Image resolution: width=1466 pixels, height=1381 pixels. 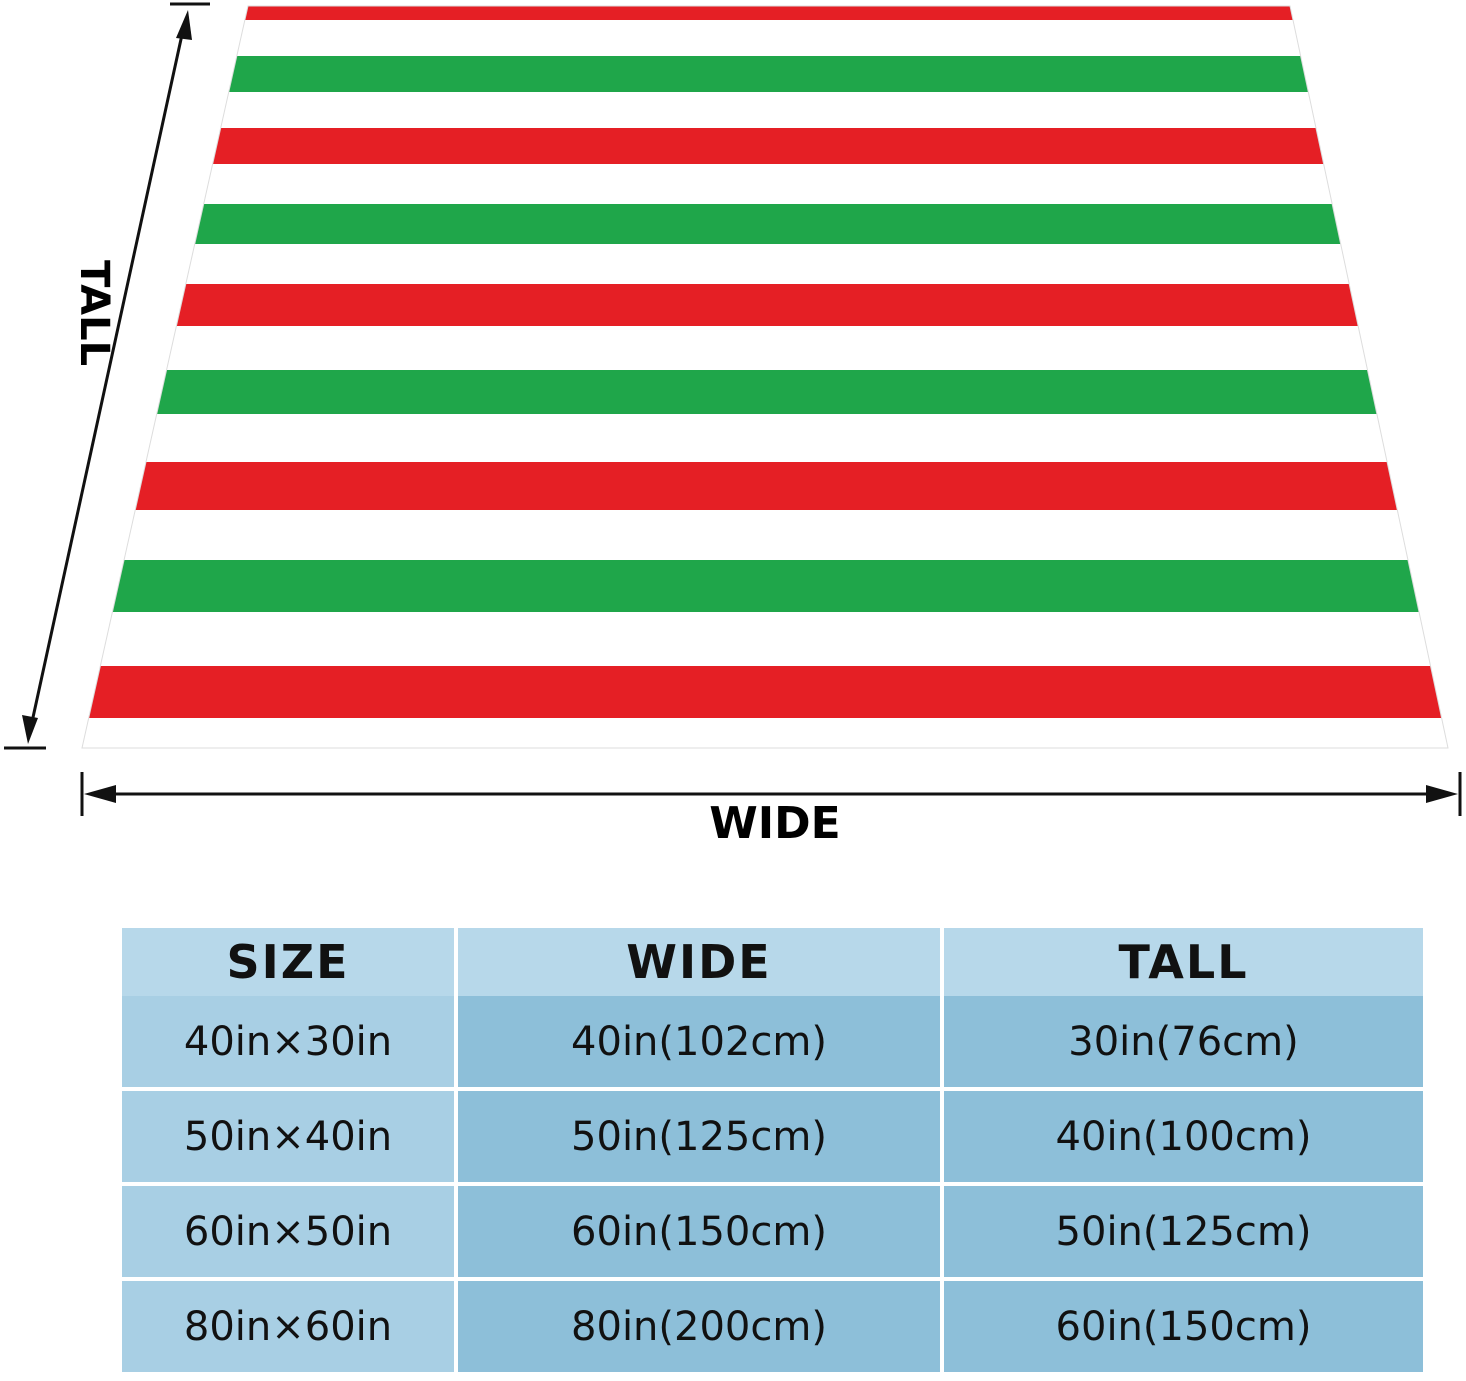 I want to click on wide-dimension-arrow, so click(x=771, y=794).